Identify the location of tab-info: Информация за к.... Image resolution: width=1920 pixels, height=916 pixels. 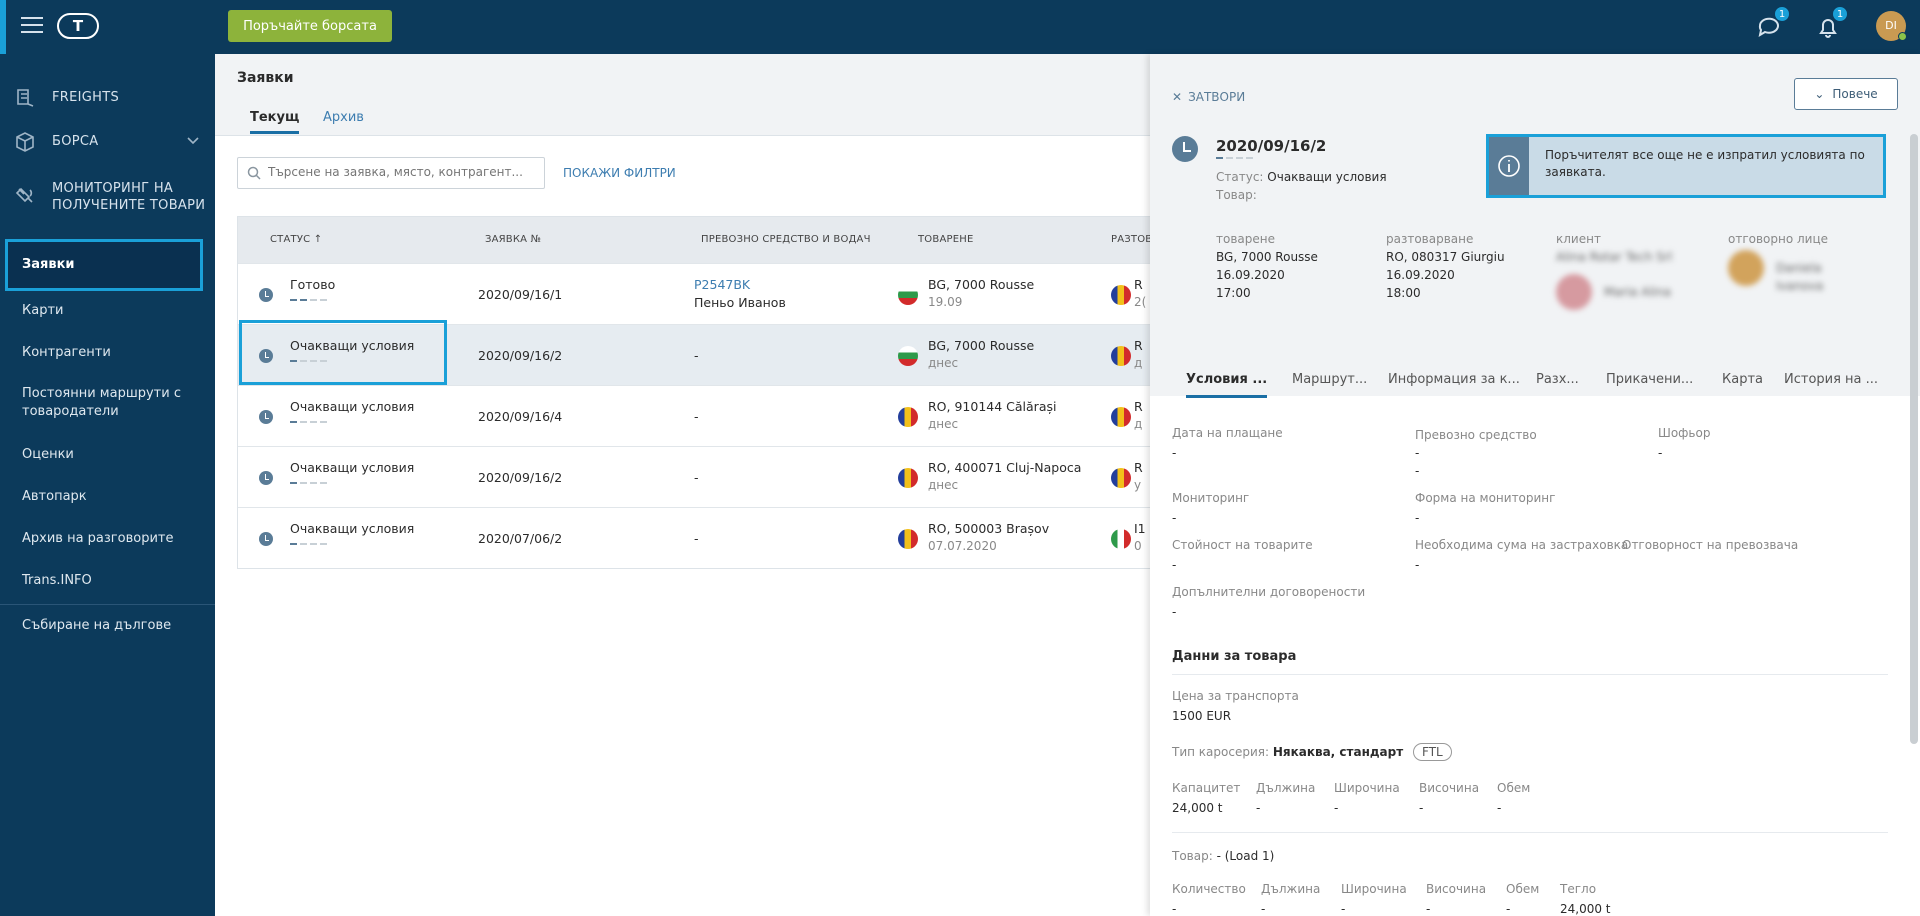
(1454, 379).